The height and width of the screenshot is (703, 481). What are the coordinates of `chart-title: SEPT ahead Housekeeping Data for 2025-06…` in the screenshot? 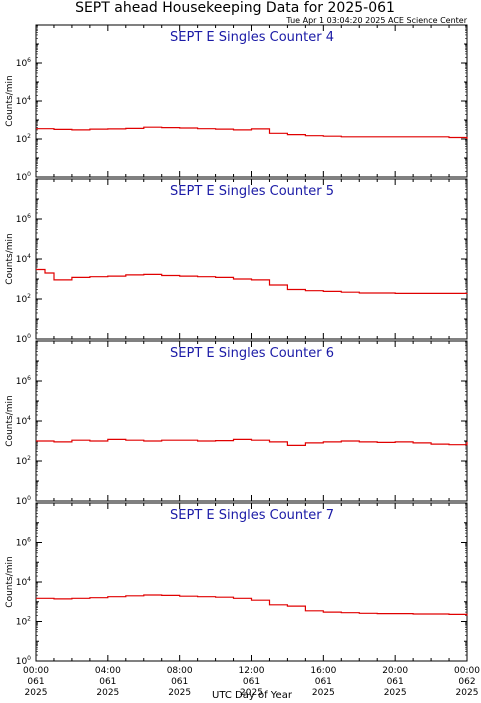 It's located at (235, 8).